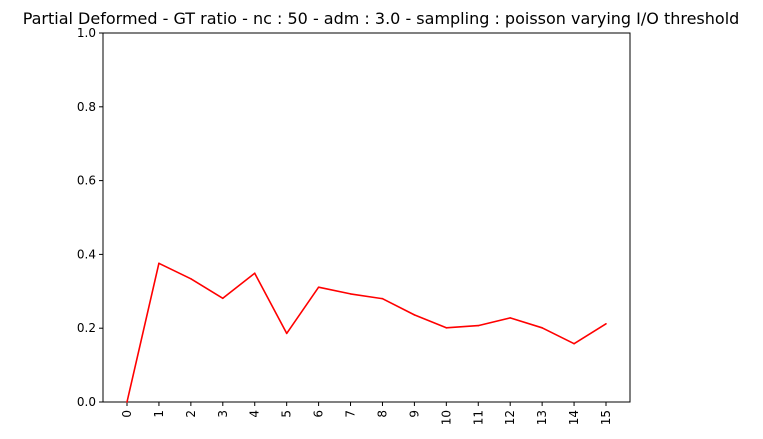 The height and width of the screenshot is (439, 763). What do you see at coordinates (366, 413) in the screenshot?
I see `x-axis: 0 1 2 3 4 5 6 7 8 9 10 11 12 13 14 15` at bounding box center [366, 413].